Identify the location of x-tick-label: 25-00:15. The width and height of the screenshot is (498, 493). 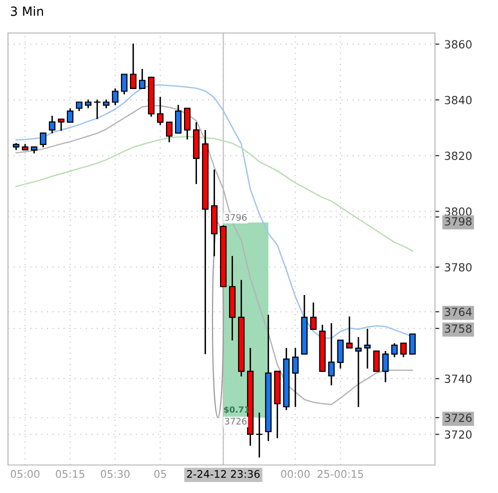
(341, 474).